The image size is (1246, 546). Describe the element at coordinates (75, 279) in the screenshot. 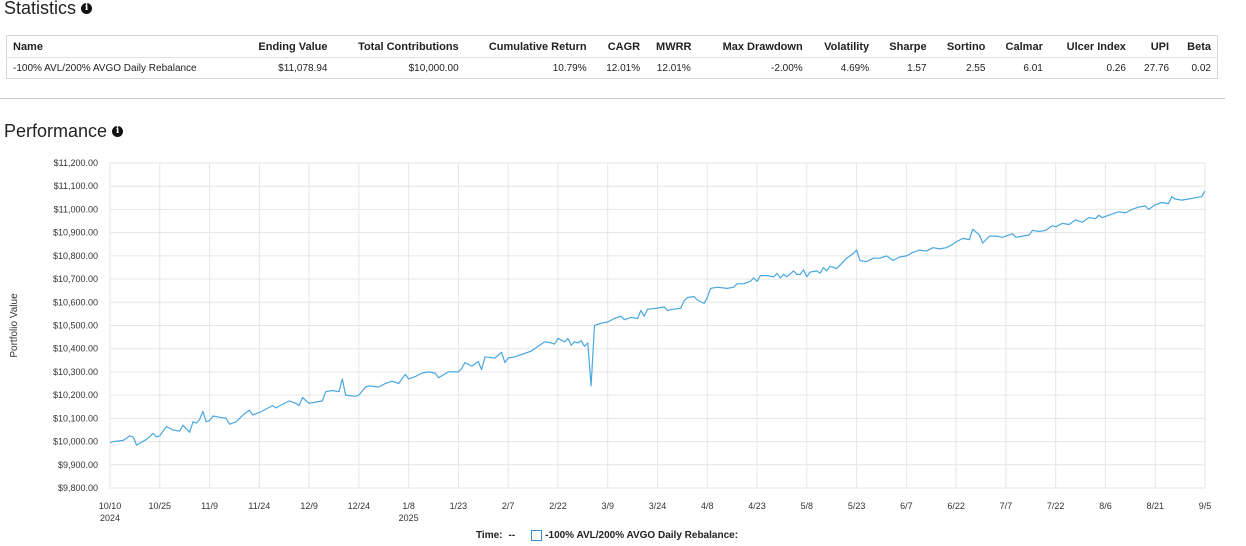

I see `y-tick-label: $10,700.00` at that location.